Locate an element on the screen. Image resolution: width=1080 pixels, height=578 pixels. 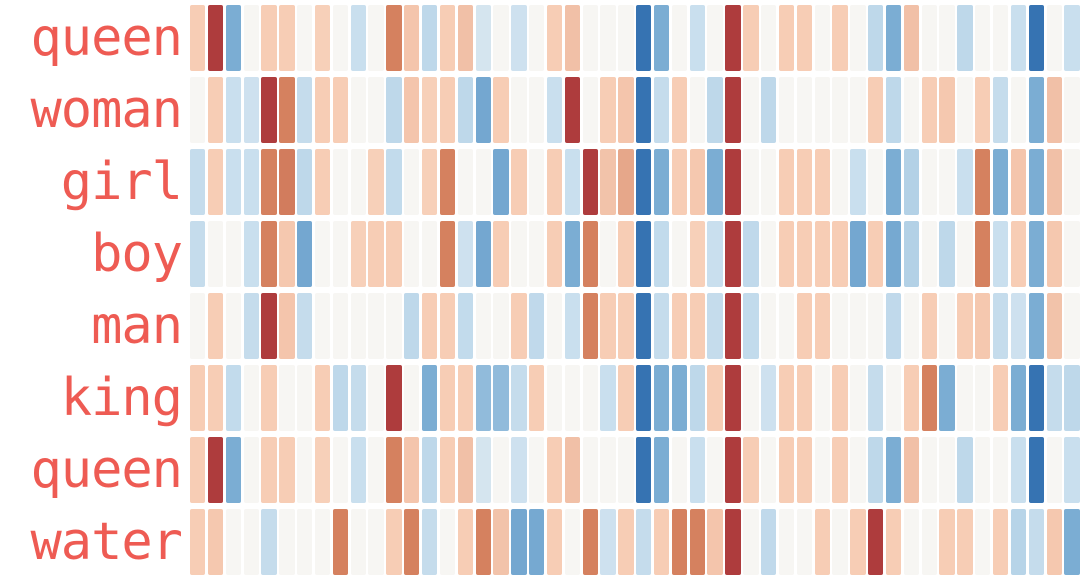
row-label: water is located at coordinates (106, 542).